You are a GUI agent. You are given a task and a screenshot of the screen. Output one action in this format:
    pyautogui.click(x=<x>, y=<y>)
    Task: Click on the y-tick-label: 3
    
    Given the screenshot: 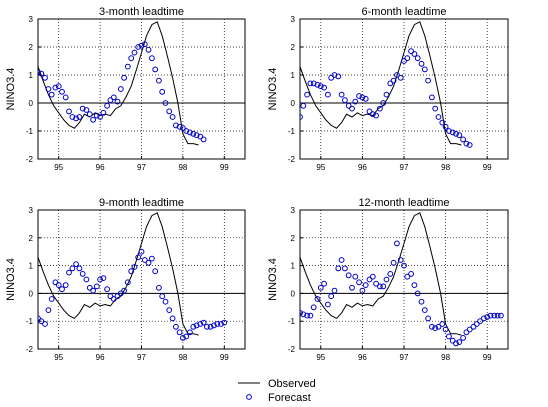 What is the action you would take?
    pyautogui.click(x=31, y=19)
    